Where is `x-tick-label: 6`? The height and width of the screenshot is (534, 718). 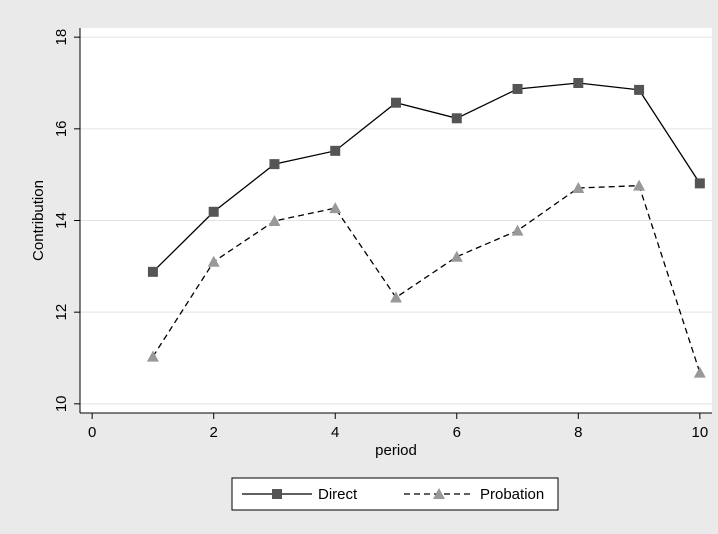 x-tick-label: 6 is located at coordinates (457, 432).